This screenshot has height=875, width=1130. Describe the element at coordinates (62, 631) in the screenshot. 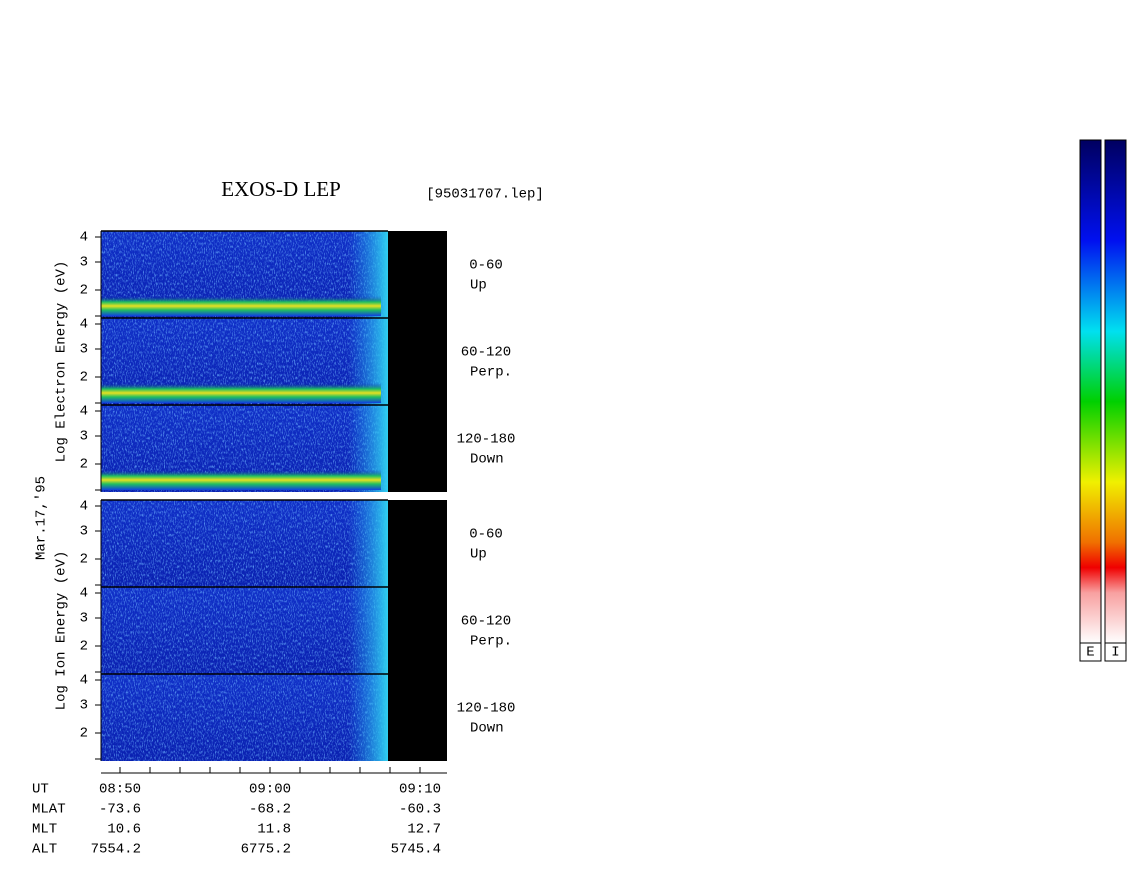

I see `y-axis-label: Log Ion Energy (eV)` at that location.